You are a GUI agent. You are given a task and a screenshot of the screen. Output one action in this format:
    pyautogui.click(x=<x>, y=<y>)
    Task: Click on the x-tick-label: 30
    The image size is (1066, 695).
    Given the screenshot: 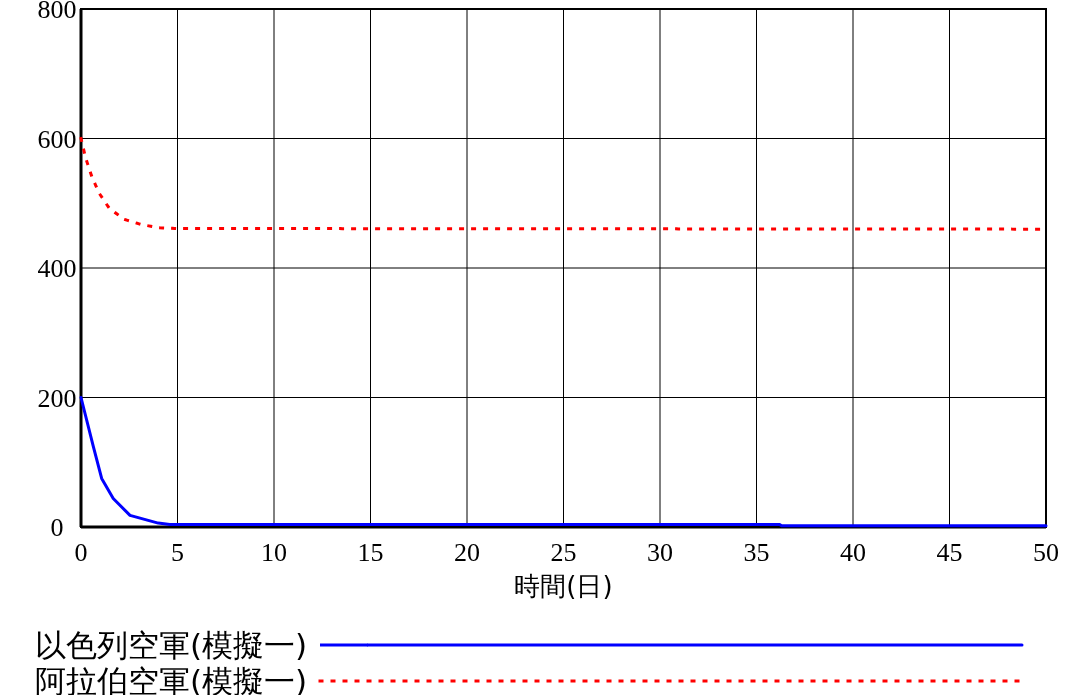 What is the action you would take?
    pyautogui.click(x=660, y=552)
    